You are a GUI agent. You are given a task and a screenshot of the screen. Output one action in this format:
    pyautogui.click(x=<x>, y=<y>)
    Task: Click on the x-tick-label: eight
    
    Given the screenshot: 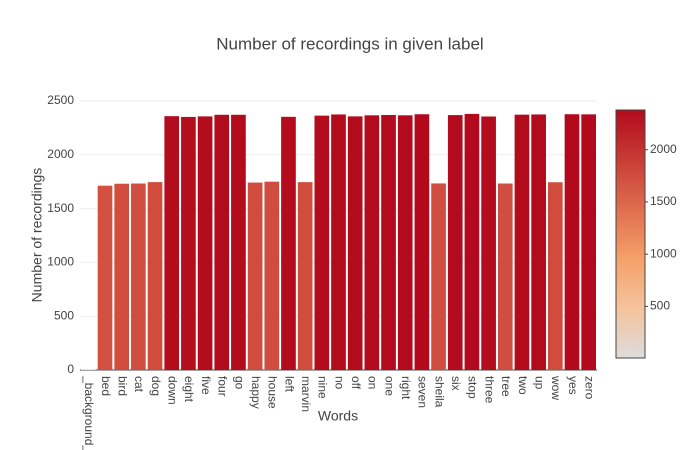 What is the action you would take?
    pyautogui.click(x=189, y=389)
    